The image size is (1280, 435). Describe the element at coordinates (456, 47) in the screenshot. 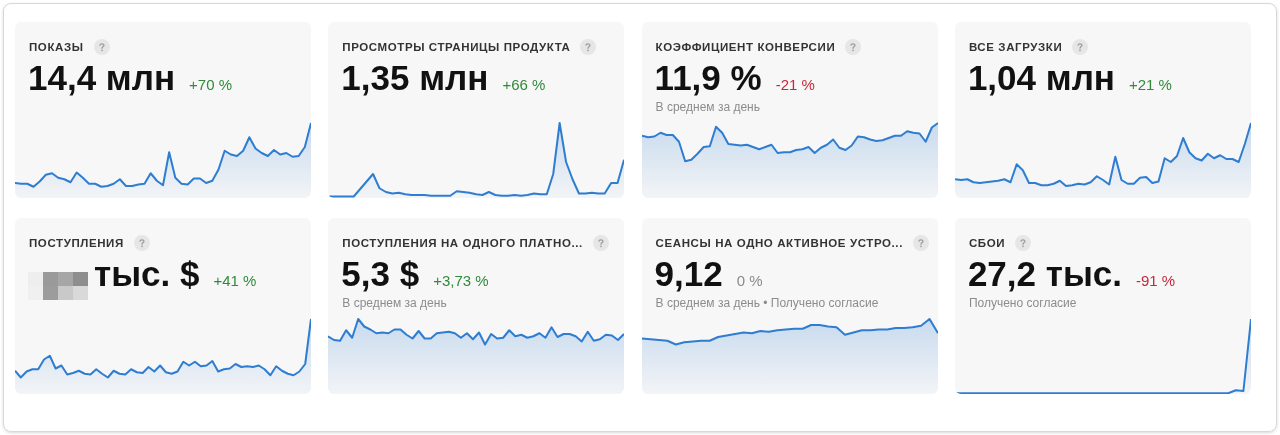

I see `chart-title: ПРОСМОТРЫ СТРАНИЦЫ ПРОДУКТА` at that location.